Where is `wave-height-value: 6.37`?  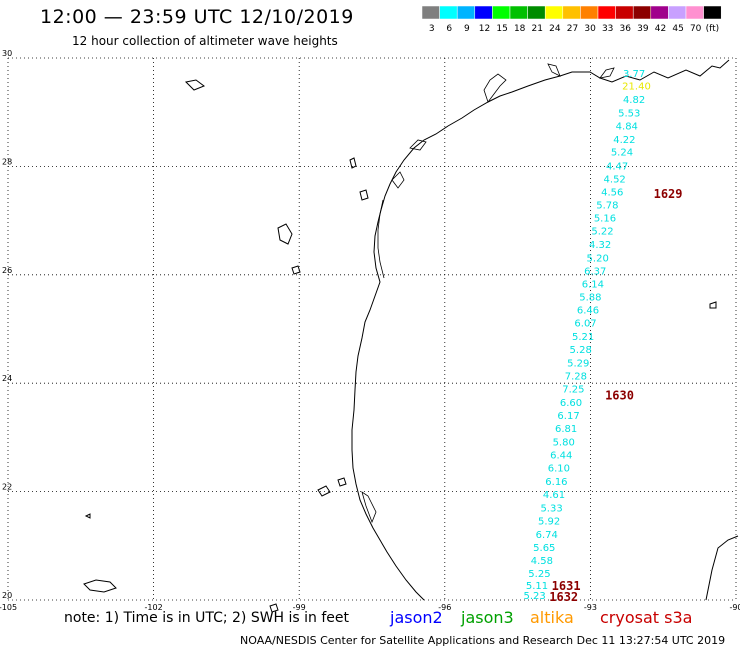 wave-height-value: 6.37 is located at coordinates (595, 271).